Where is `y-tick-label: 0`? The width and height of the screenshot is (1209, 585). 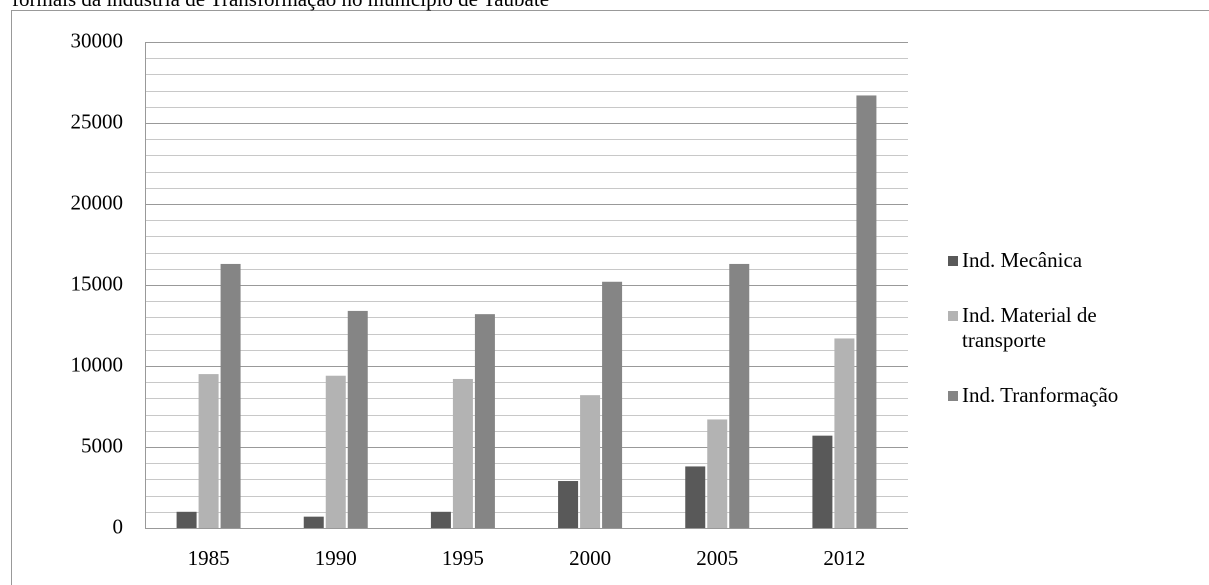 y-tick-label: 0 is located at coordinates (118, 526).